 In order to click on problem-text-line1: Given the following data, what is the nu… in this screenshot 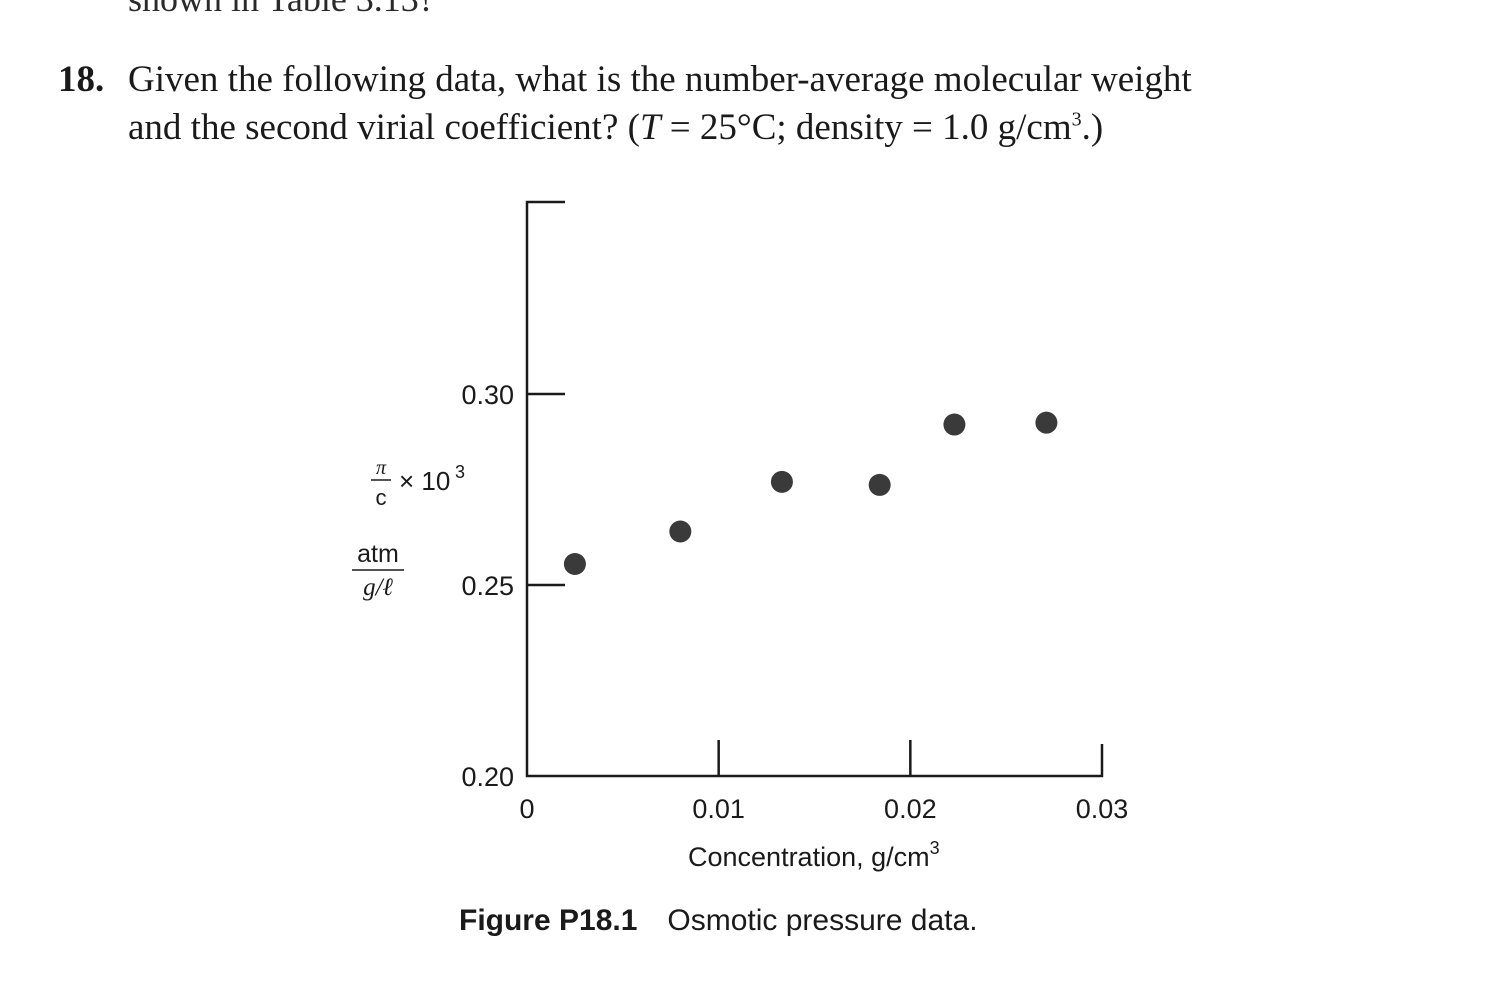, I will do `click(660, 79)`.